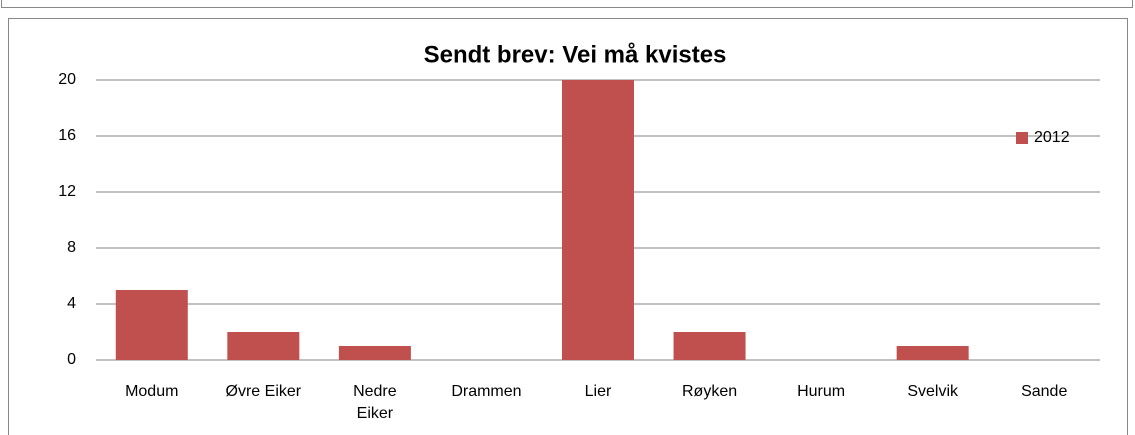 This screenshot has height=435, width=1135. What do you see at coordinates (67, 191) in the screenshot?
I see `y-tick-label: 12` at bounding box center [67, 191].